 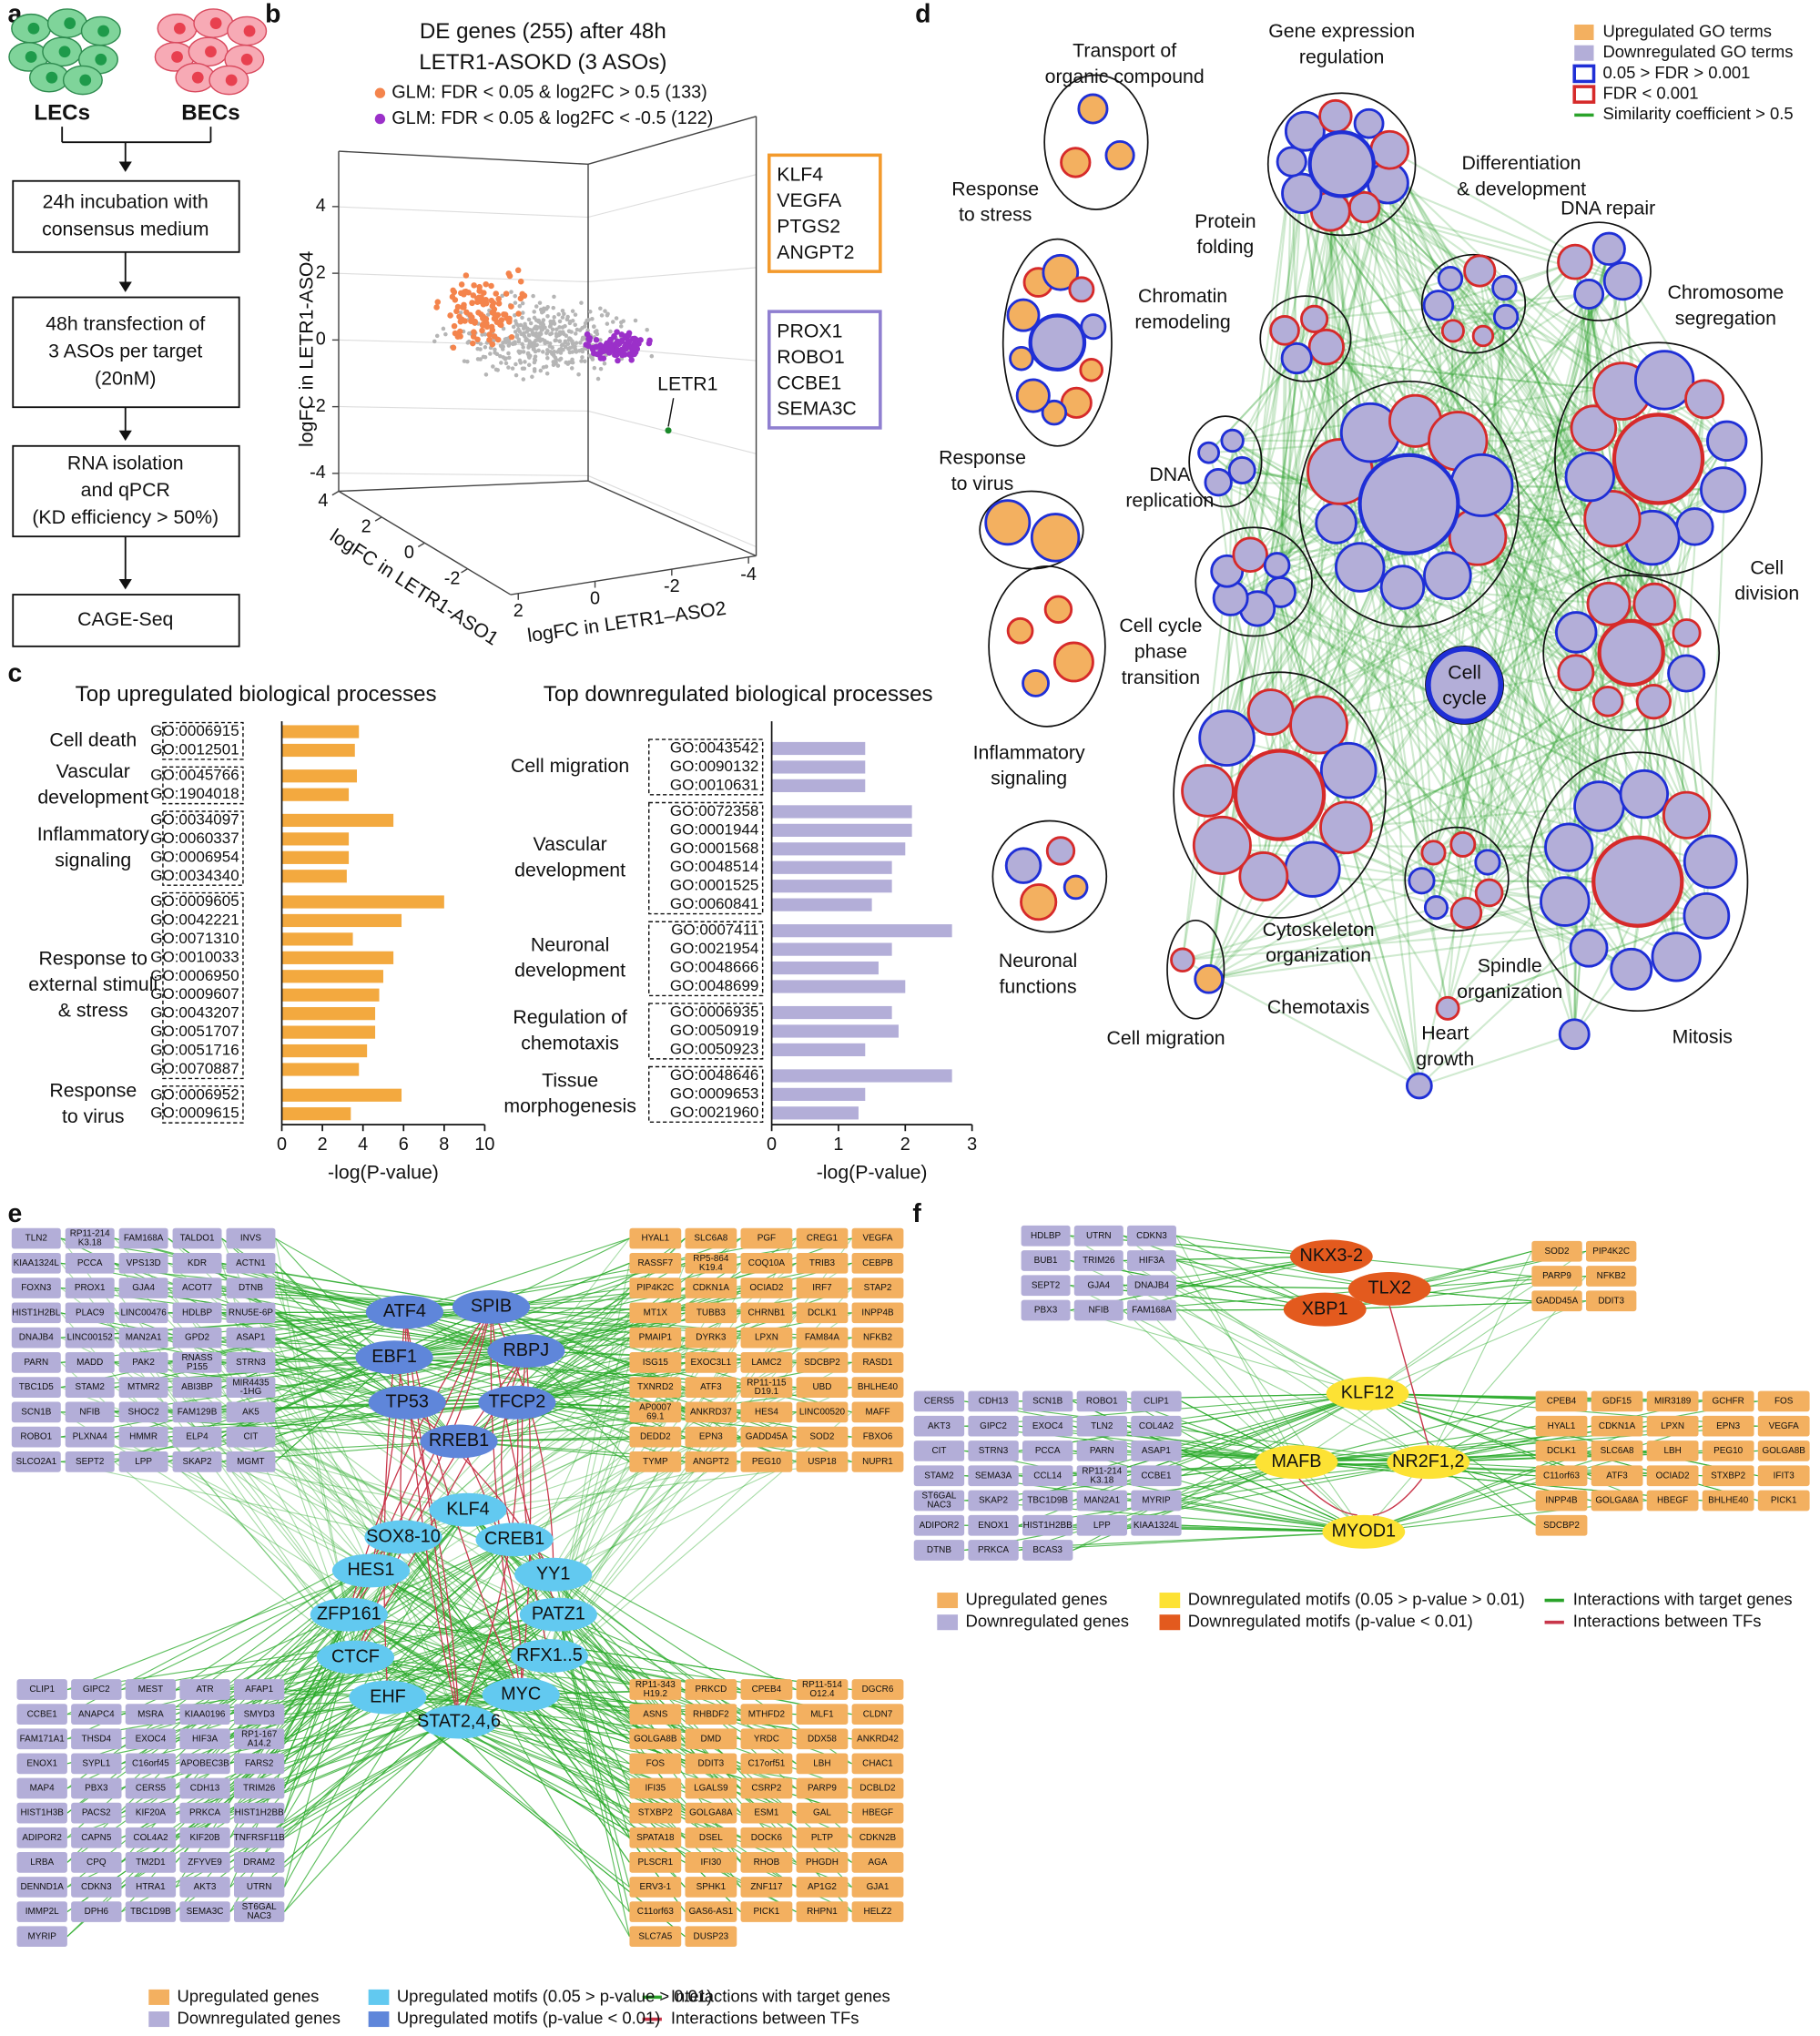 I want to click on gene-name: CDKN1A, so click(x=1618, y=1426).